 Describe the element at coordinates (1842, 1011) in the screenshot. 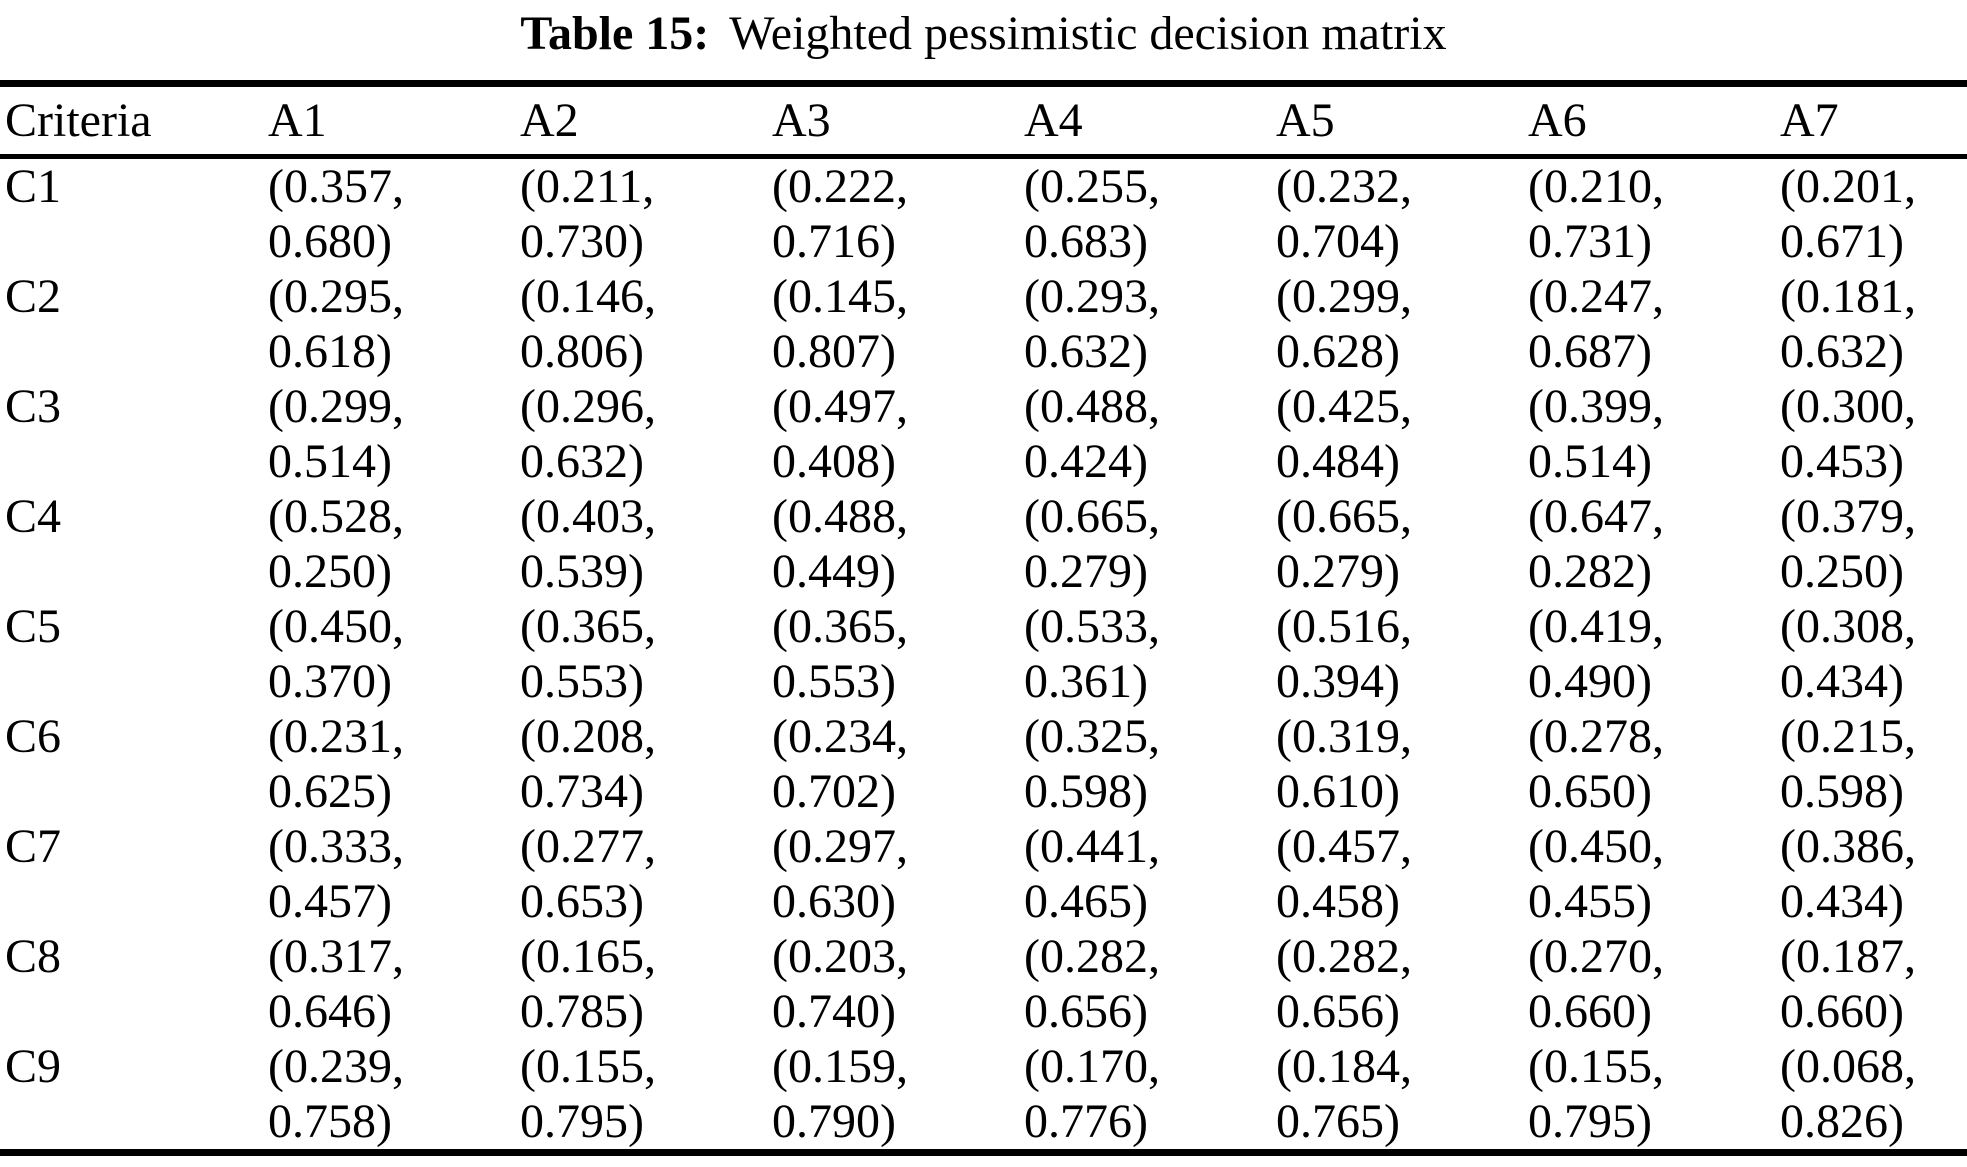

I see `interval-upper: 0.660)` at that location.